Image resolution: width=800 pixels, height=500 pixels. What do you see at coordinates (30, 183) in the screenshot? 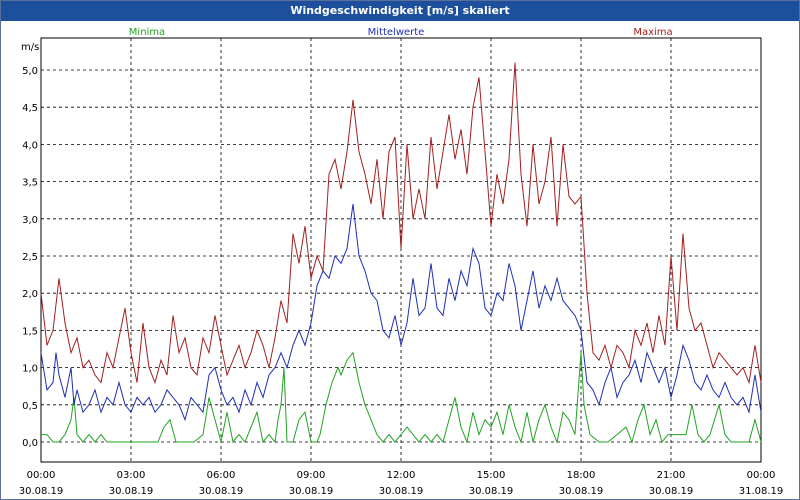
I see `y-tick-label: 3,5` at bounding box center [30, 183].